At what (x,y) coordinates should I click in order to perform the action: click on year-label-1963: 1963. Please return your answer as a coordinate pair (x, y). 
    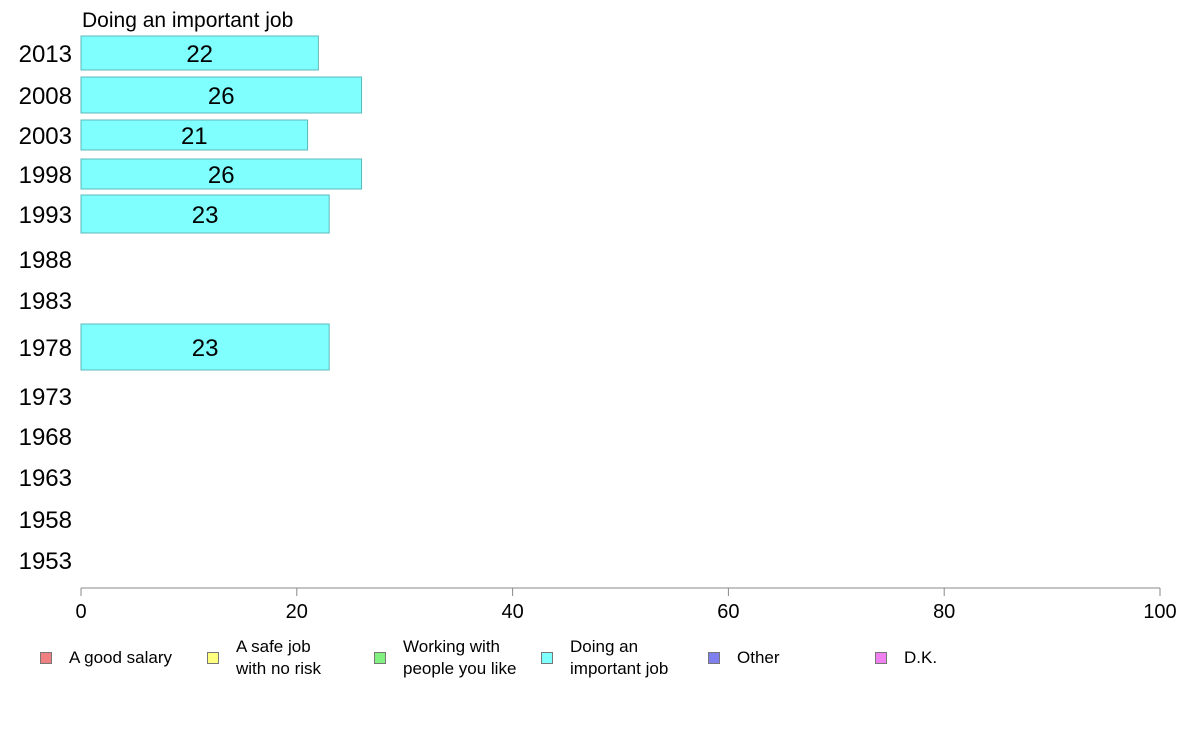
    Looking at the image, I should click on (45, 478).